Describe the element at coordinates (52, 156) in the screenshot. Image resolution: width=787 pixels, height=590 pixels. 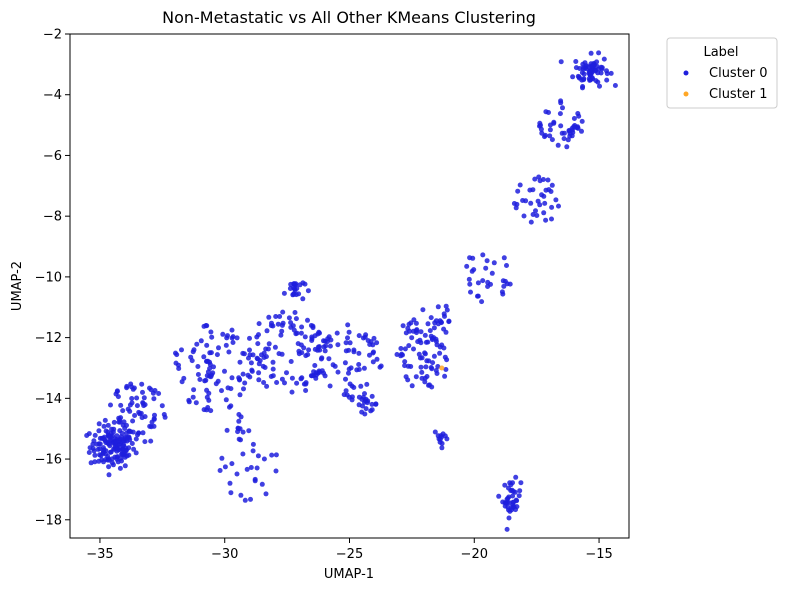
I see `y-tick-label: −6` at that location.